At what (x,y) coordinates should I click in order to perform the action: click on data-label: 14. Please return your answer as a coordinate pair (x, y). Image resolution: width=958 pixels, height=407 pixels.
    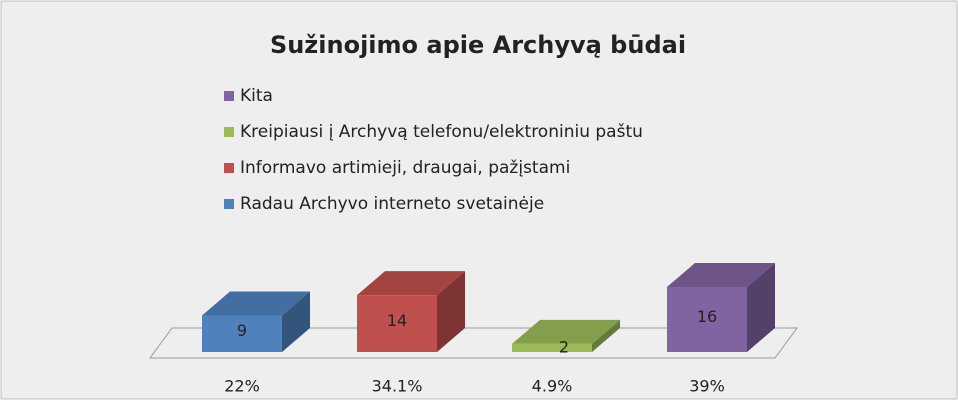
    Looking at the image, I should click on (397, 320).